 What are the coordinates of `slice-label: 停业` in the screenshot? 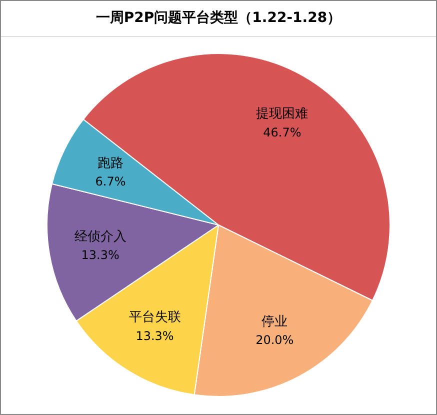 It's located at (275, 322).